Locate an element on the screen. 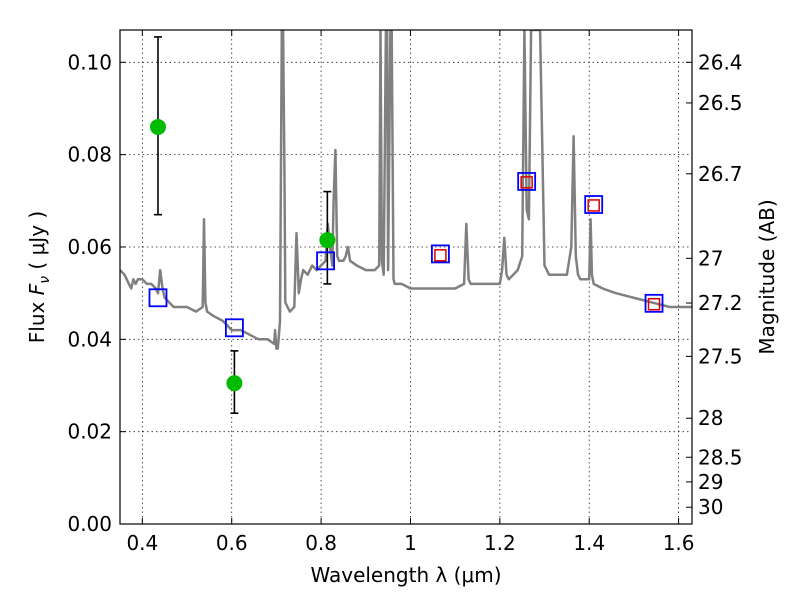 The height and width of the screenshot is (600, 800). x-tick-label: 0.6 is located at coordinates (232, 543).